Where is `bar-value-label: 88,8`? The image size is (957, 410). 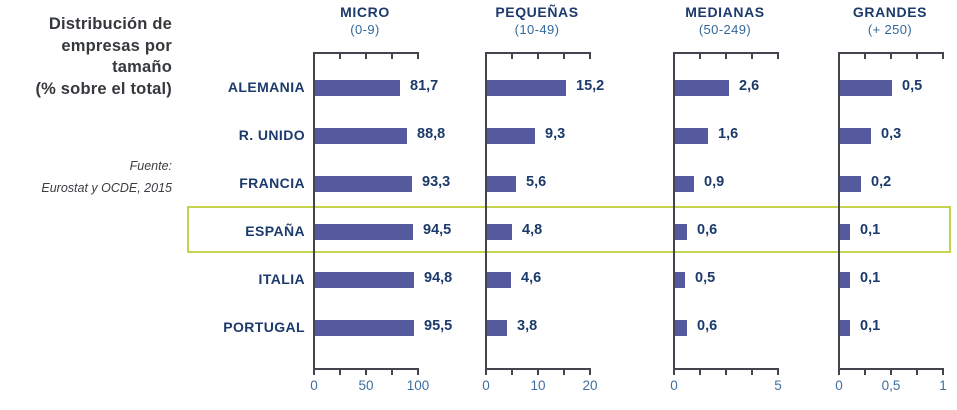 bar-value-label: 88,8 is located at coordinates (431, 134).